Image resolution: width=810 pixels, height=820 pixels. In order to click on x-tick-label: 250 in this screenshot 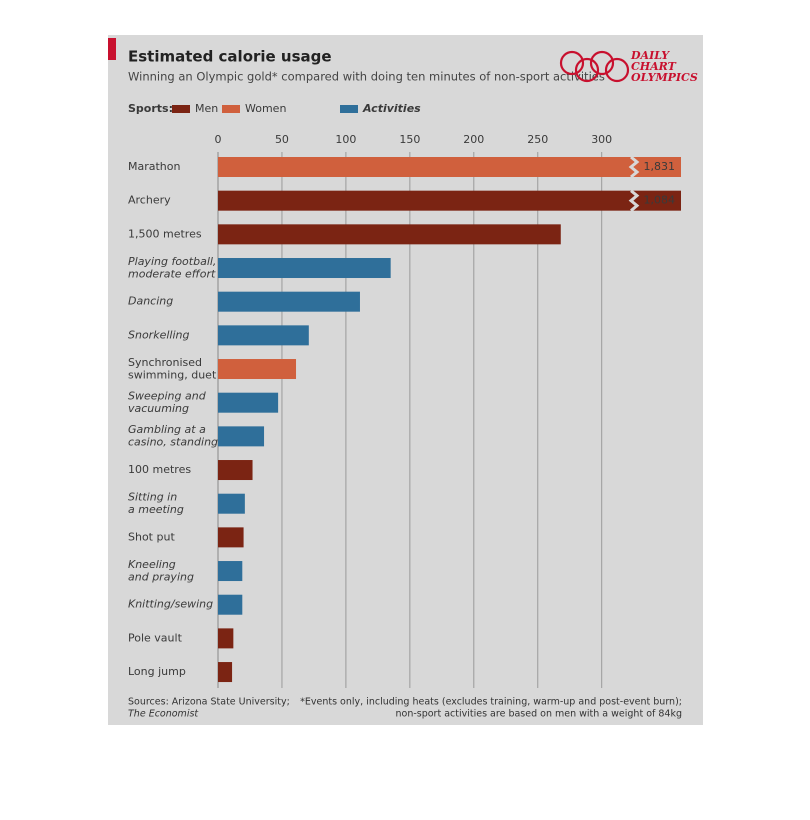, I will do `click(537, 139)`.